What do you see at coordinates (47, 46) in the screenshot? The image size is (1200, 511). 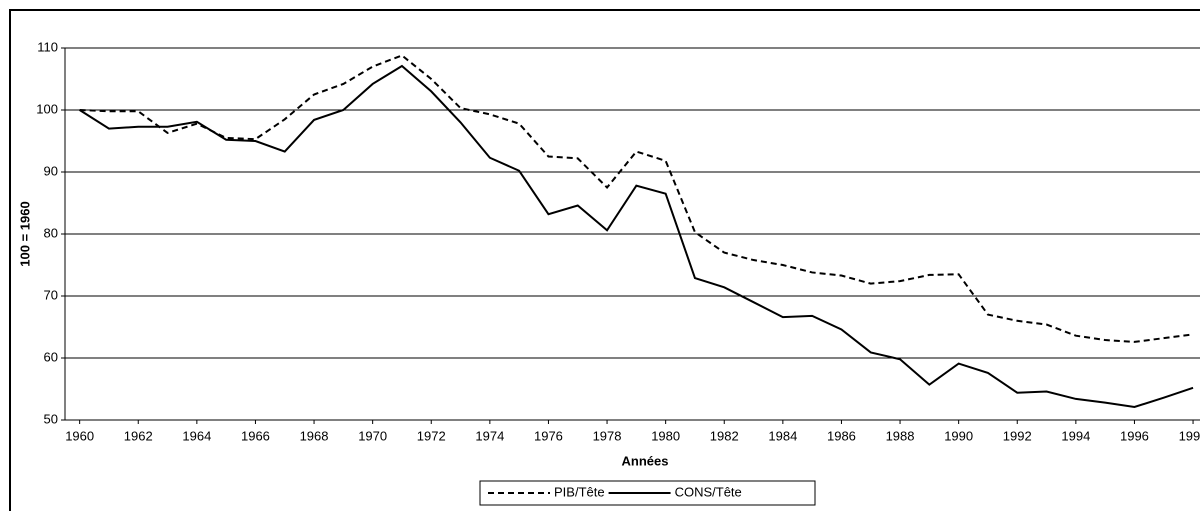 I see `y-tick-label: 110` at bounding box center [47, 46].